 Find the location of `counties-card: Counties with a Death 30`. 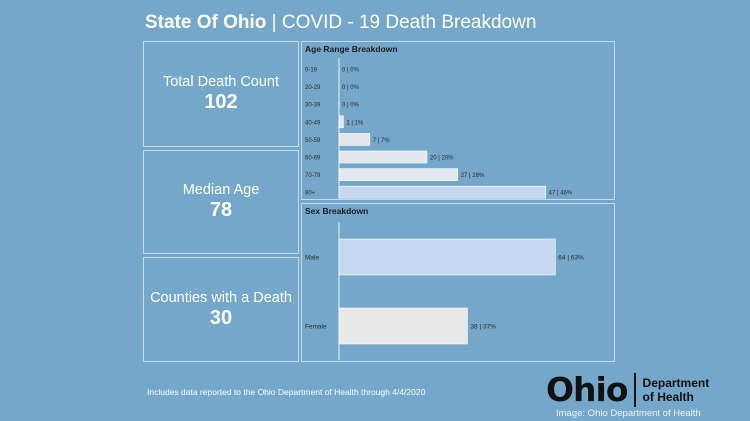

counties-card: Counties with a Death 30 is located at coordinates (221, 309).